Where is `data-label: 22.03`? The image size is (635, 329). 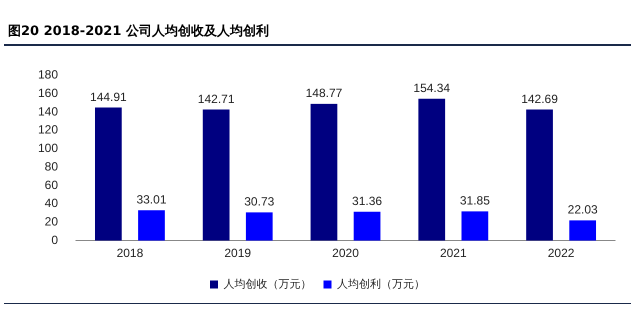
data-label: 22.03 is located at coordinates (583, 209).